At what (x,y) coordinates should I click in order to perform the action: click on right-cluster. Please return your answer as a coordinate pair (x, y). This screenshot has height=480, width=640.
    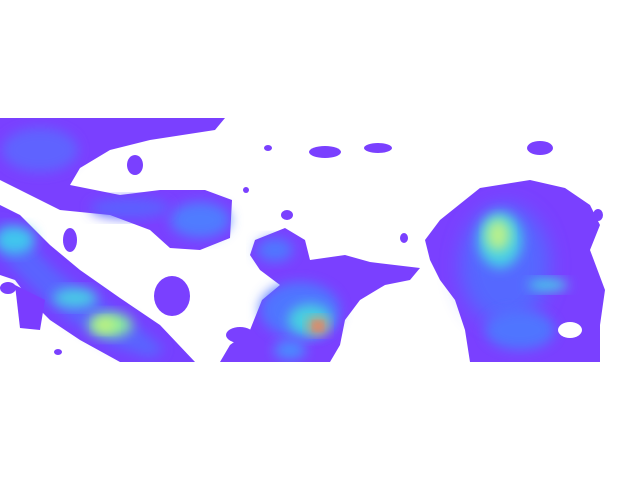
    Looking at the image, I should click on (515, 271).